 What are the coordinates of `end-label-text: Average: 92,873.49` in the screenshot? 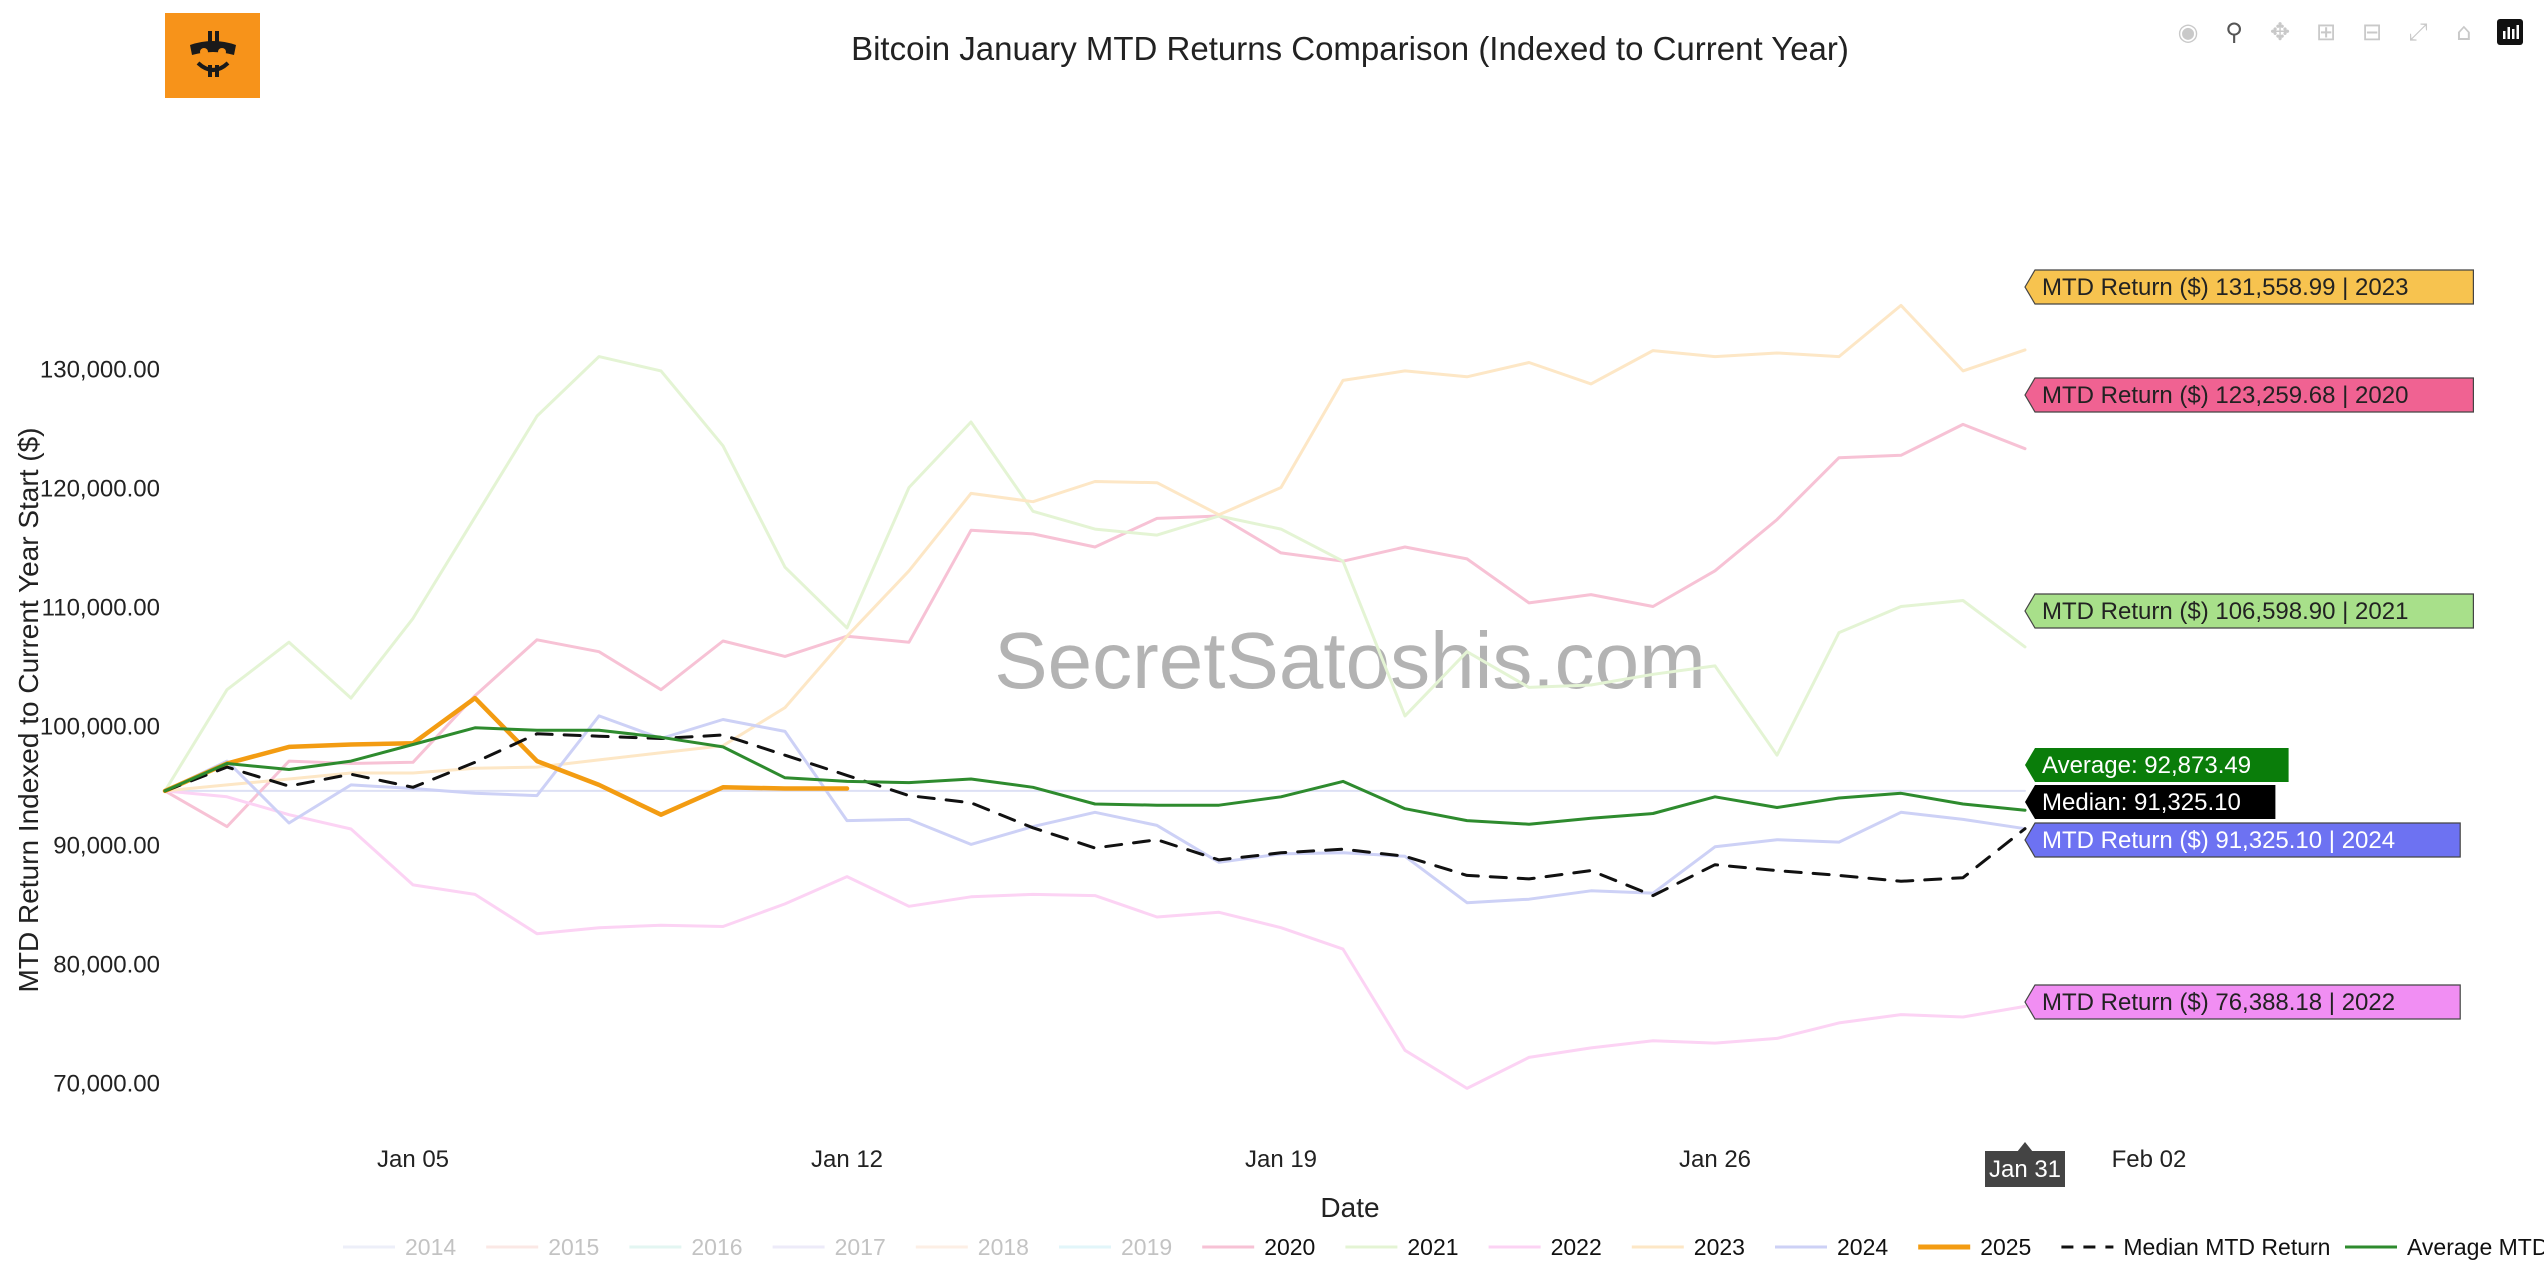 It's located at (2146, 765).